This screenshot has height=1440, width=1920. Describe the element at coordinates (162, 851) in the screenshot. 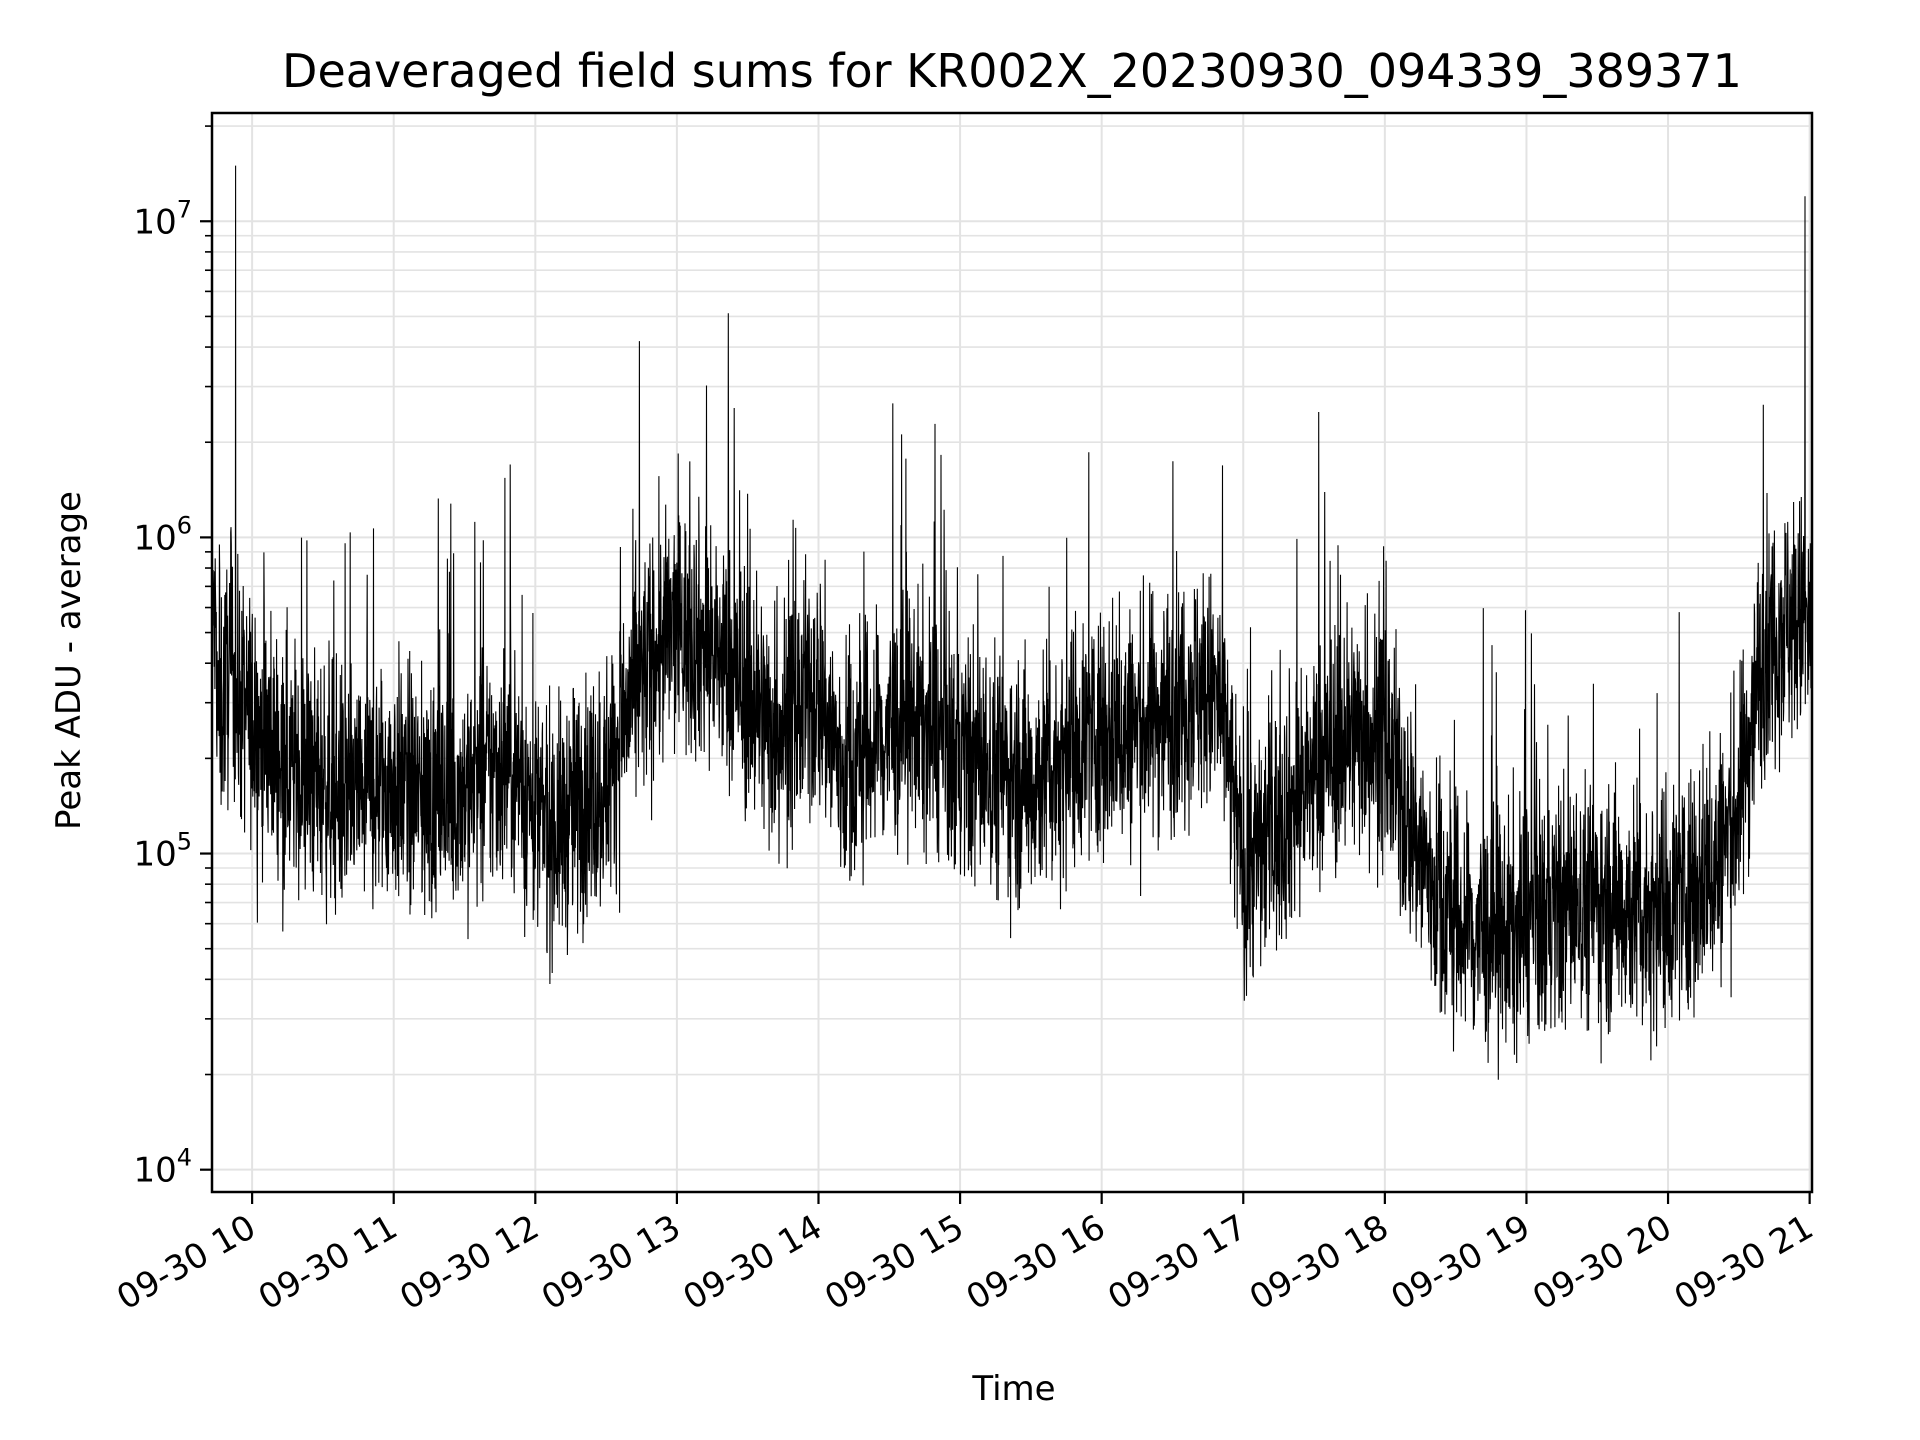

I see `y-tick-label: 10⁵` at that location.